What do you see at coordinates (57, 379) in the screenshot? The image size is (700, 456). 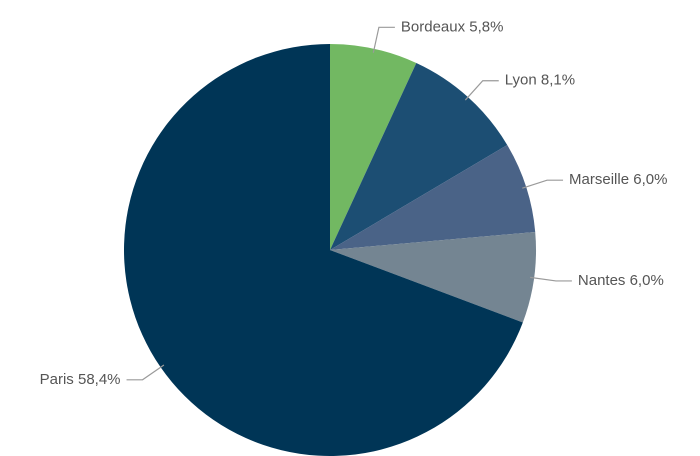 I see `slice-category: Paris` at bounding box center [57, 379].